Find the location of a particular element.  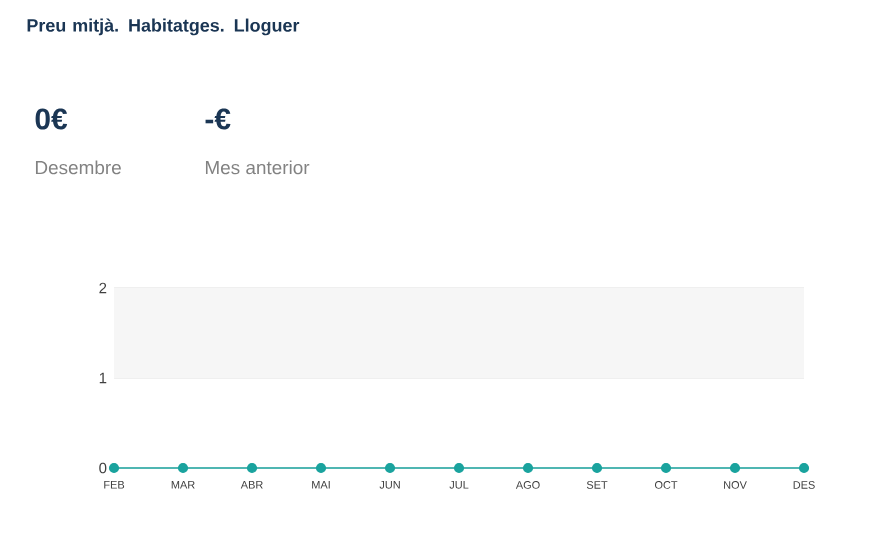

chart-title: Preu mitjà. Habitatges. Lloguer is located at coordinates (163, 27).